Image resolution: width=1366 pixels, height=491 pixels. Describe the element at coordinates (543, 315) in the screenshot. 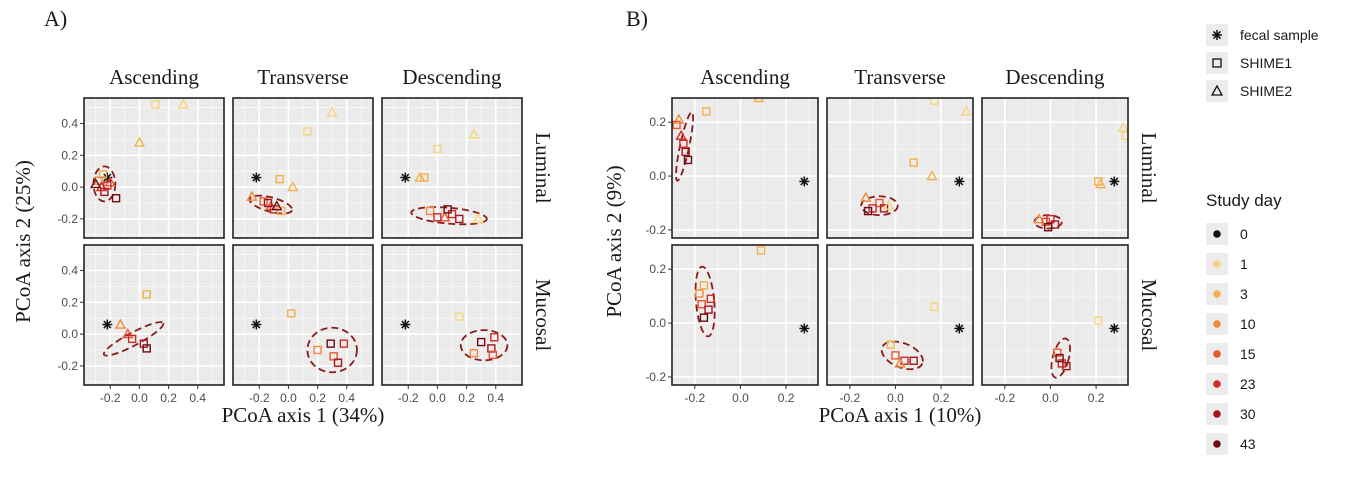

I see `facet-row-label: Mucosal` at that location.